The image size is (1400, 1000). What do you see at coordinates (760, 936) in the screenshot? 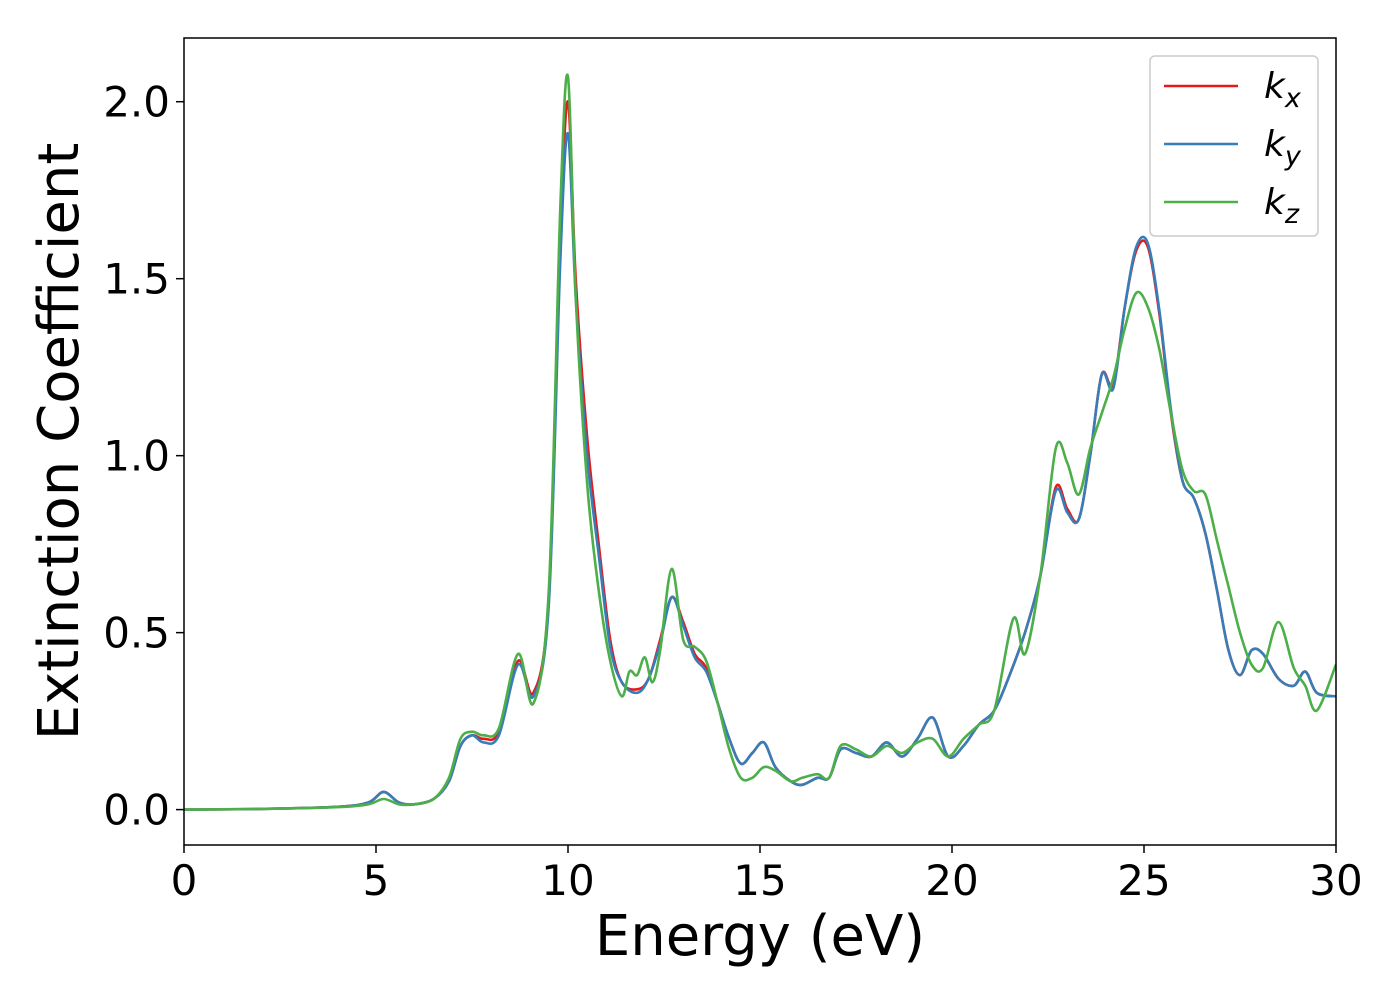
I see `x-axis-label: Energy (eV)` at bounding box center [760, 936].